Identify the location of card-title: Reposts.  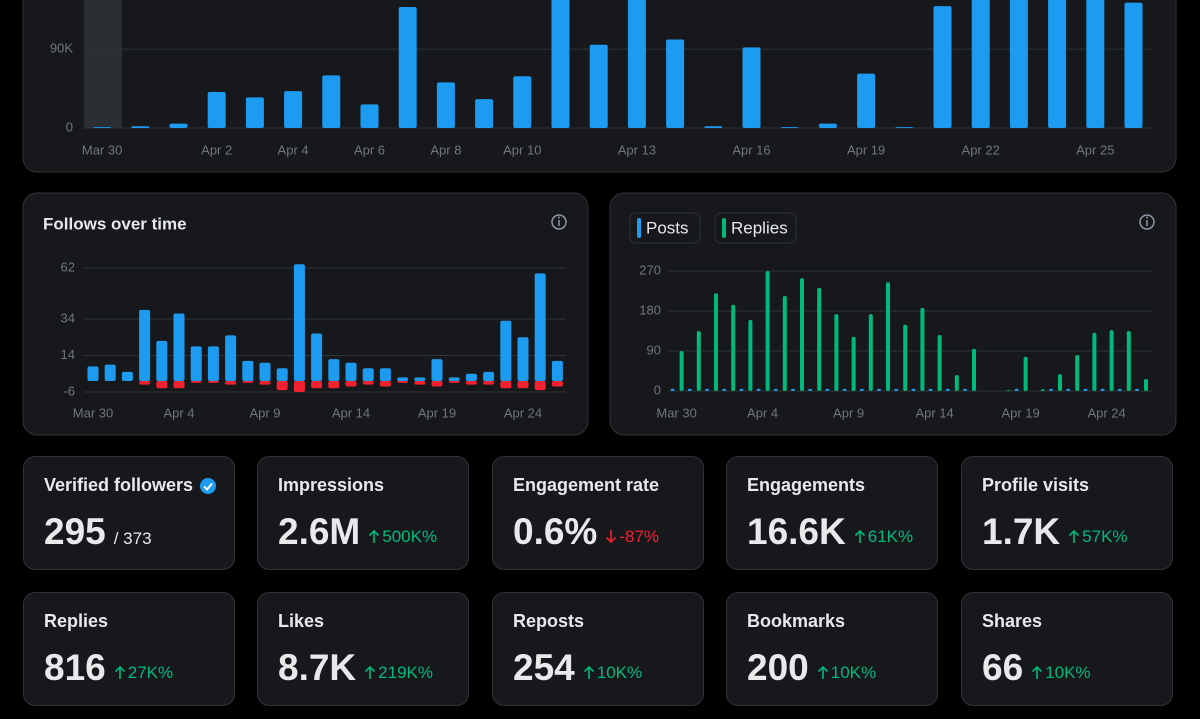
(548, 621).